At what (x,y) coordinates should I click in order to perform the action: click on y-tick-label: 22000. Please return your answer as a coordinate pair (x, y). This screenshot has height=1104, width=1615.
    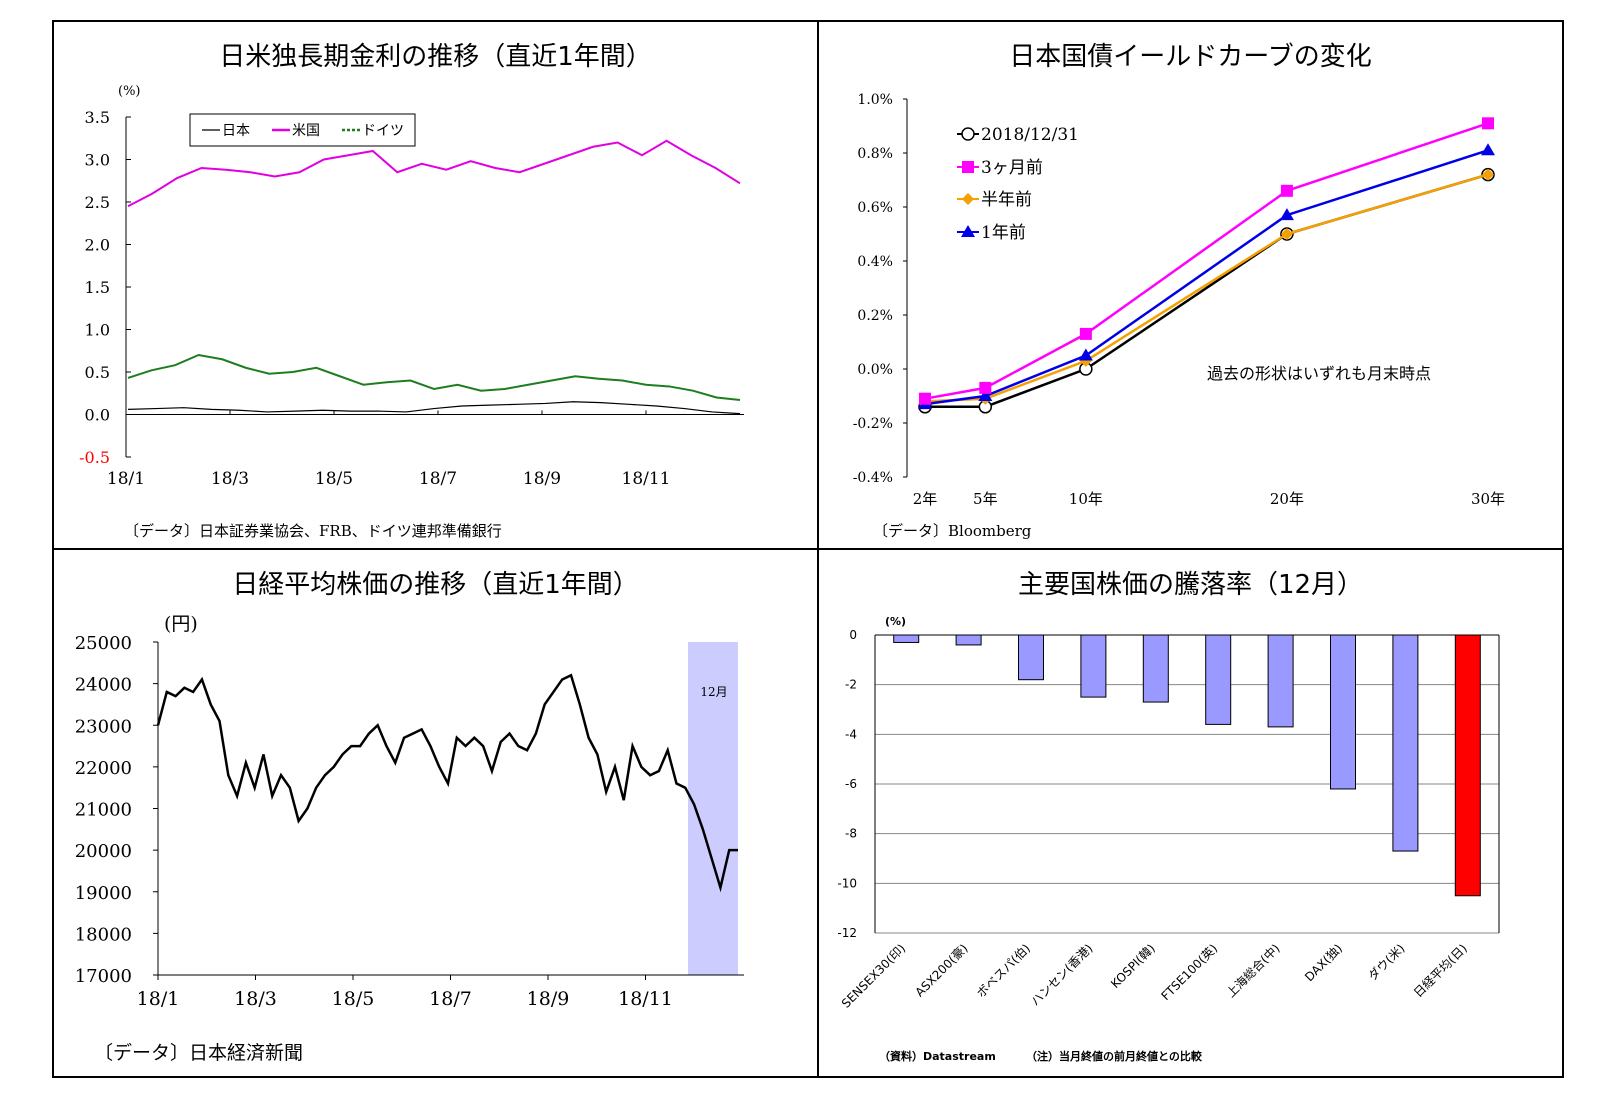
    Looking at the image, I should click on (103, 768).